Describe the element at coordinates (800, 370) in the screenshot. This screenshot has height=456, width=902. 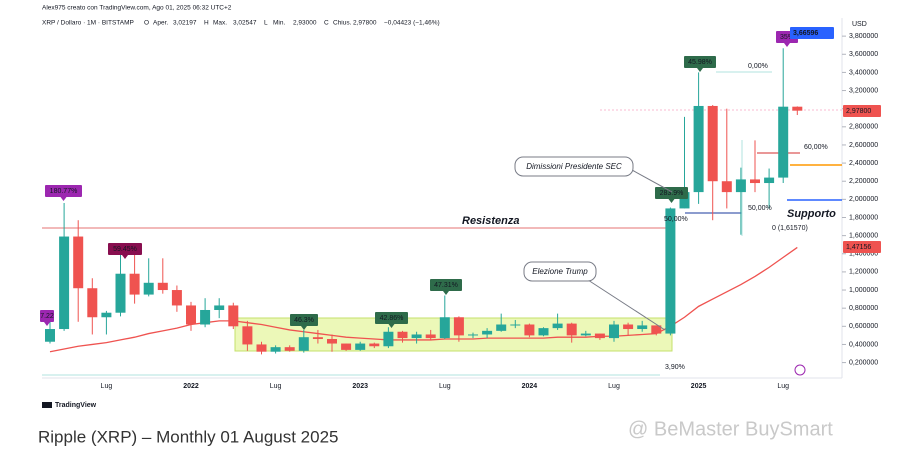
I see `alert-icon` at that location.